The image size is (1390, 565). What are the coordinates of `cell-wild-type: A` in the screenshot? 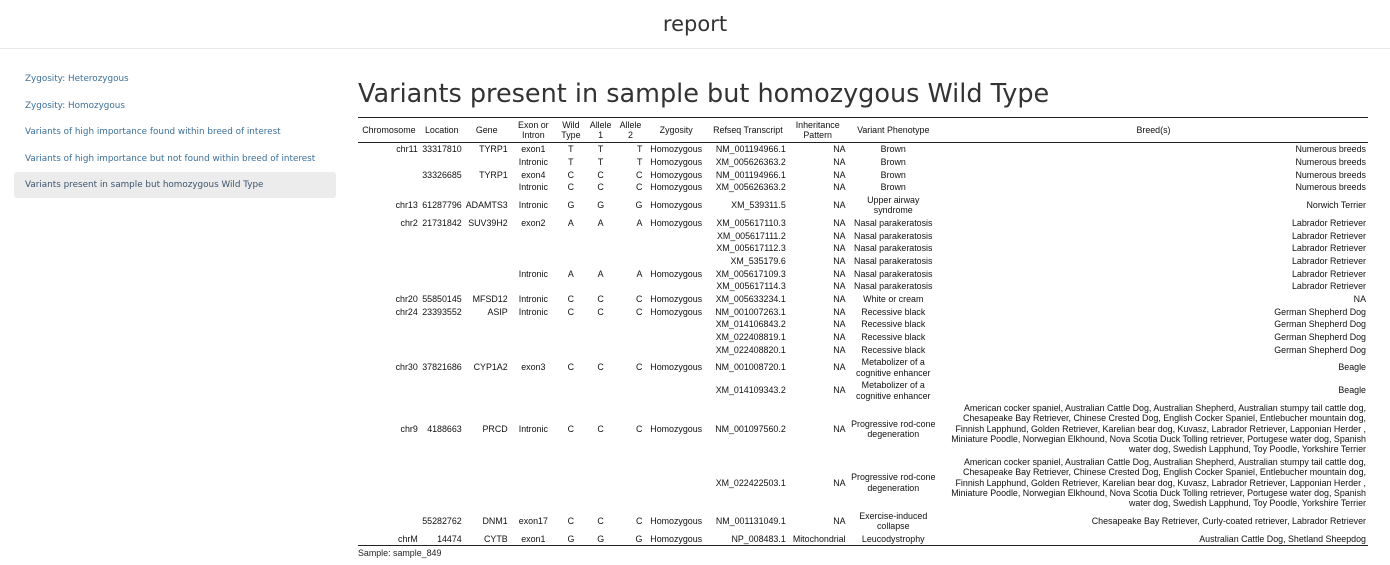 It's located at (570, 273).